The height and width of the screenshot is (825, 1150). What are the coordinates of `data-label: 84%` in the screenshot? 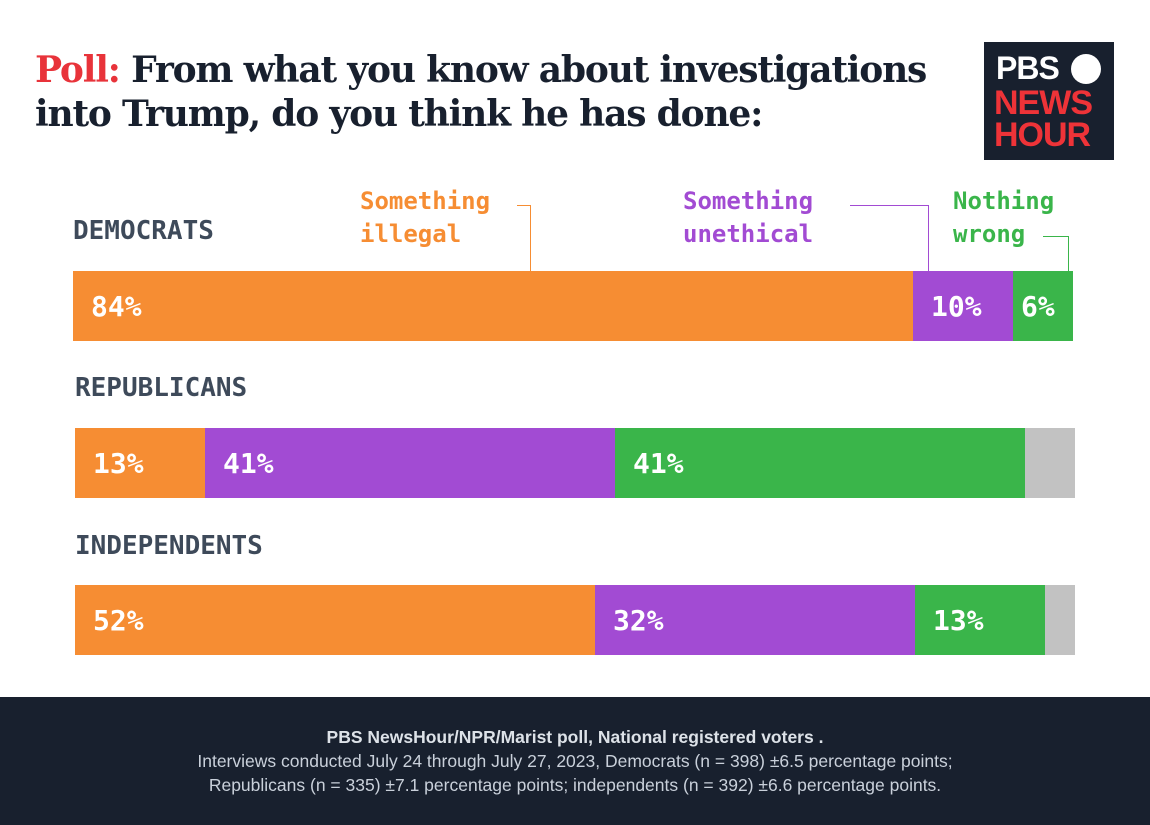 It's located at (116, 306).